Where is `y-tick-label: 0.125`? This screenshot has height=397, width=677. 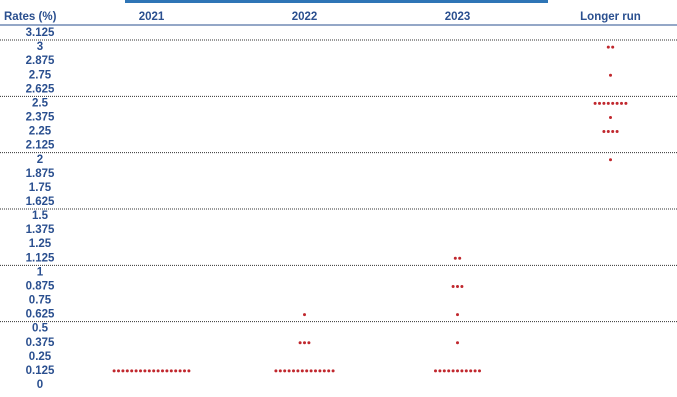 y-tick-label: 0.125 is located at coordinates (40, 371).